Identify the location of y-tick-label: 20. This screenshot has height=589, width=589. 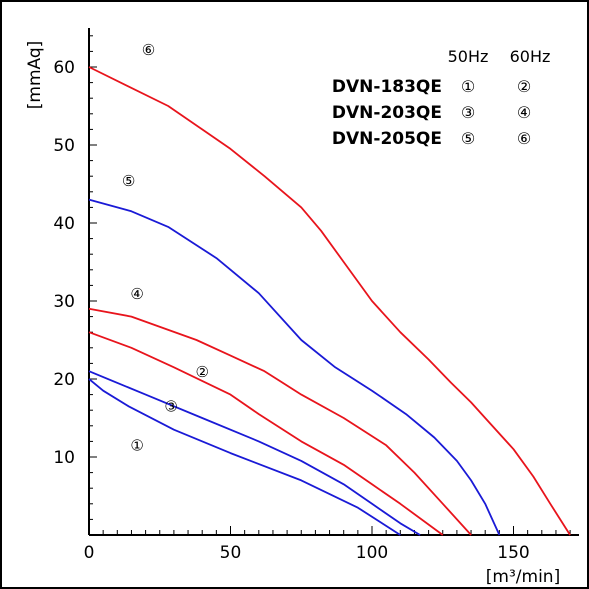
(64, 380).